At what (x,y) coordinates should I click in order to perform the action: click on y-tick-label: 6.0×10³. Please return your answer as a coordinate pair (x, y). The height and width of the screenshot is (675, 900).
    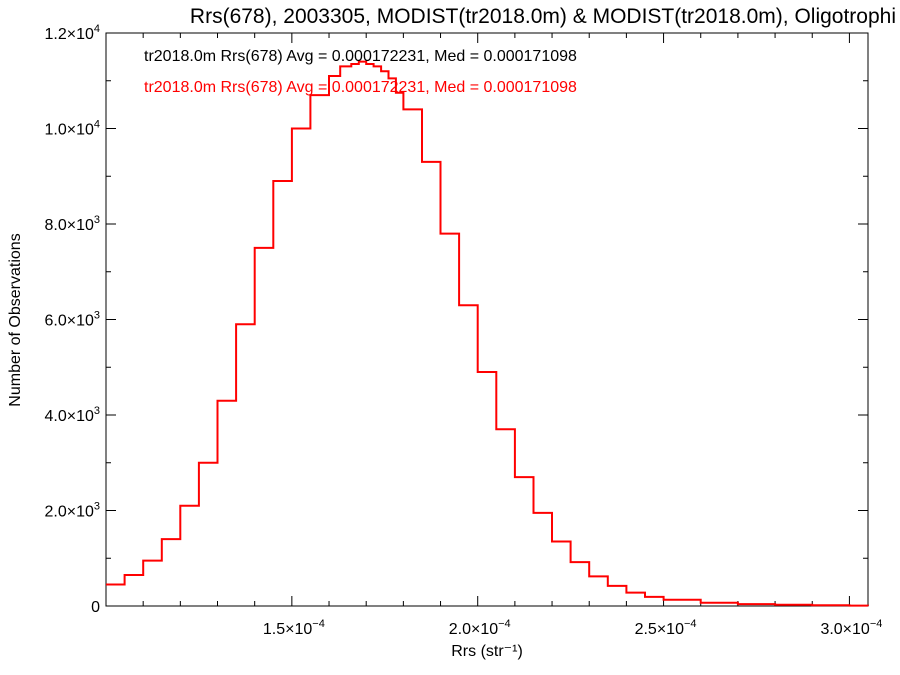
    Looking at the image, I should click on (72, 320).